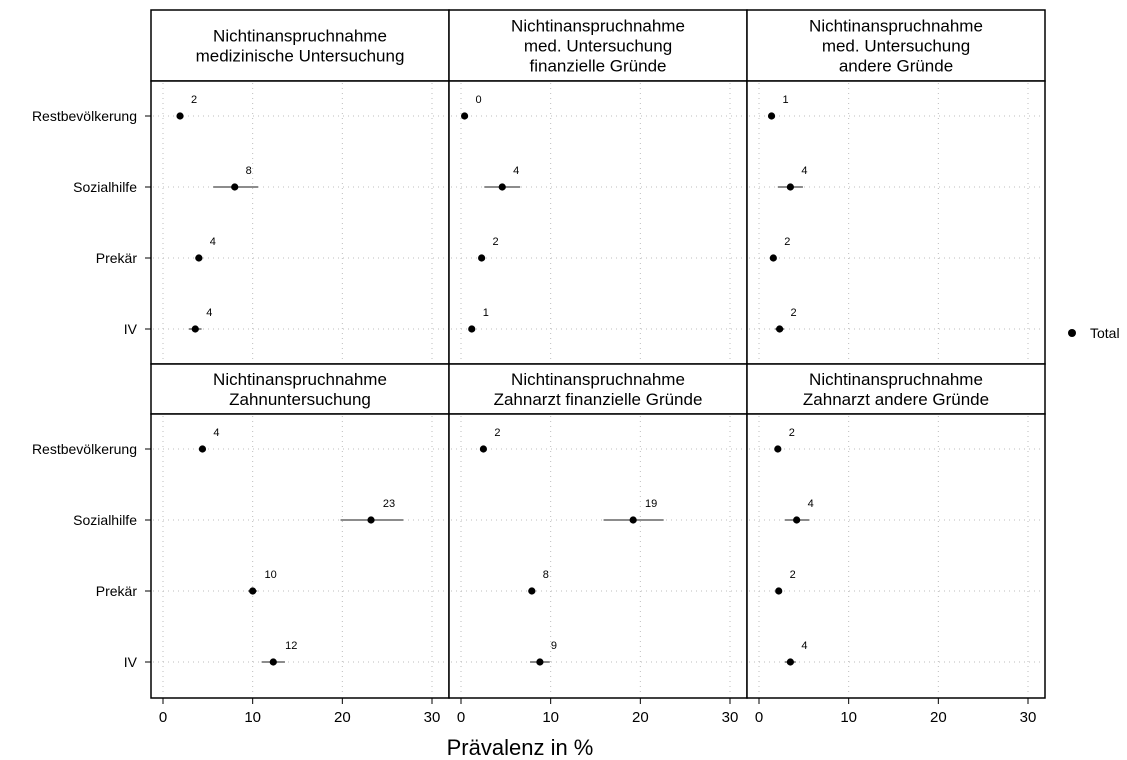 This screenshot has width=1127, height=760. Describe the element at coordinates (389, 504) in the screenshot. I see `data-label: 23` at that location.